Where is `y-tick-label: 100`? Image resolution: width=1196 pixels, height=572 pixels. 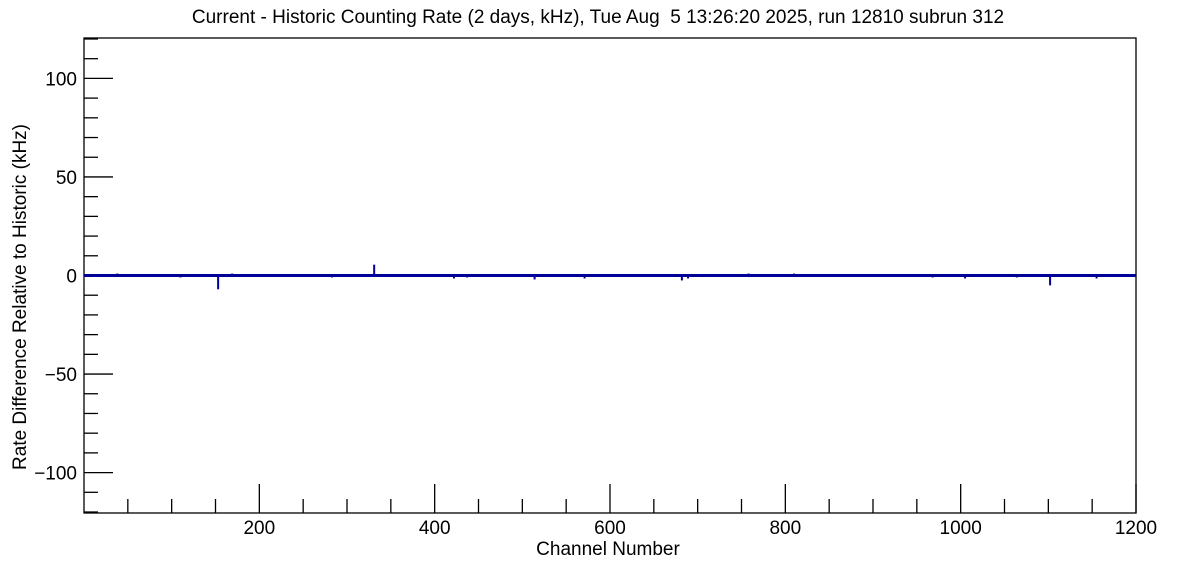 y-tick-label: 100 is located at coordinates (61, 79).